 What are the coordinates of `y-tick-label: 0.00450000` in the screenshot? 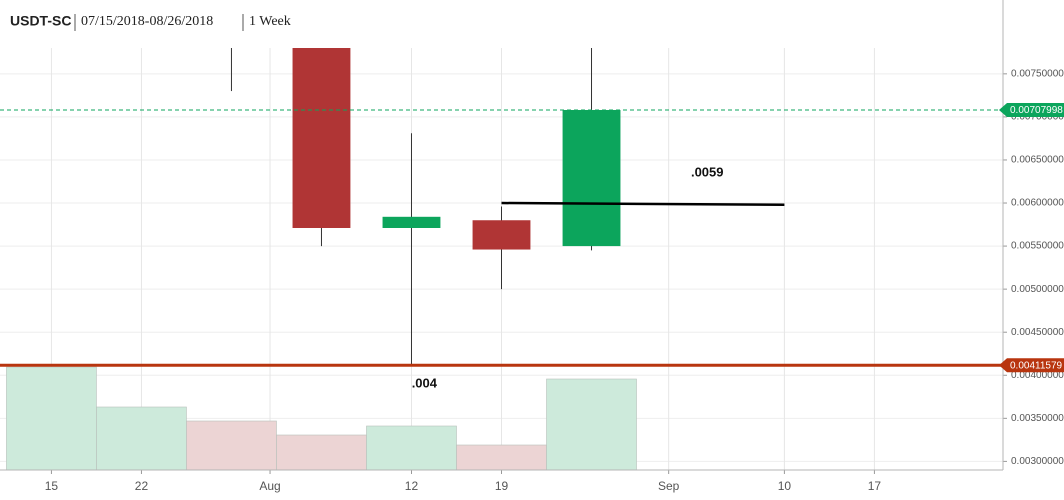 It's located at (1037, 332).